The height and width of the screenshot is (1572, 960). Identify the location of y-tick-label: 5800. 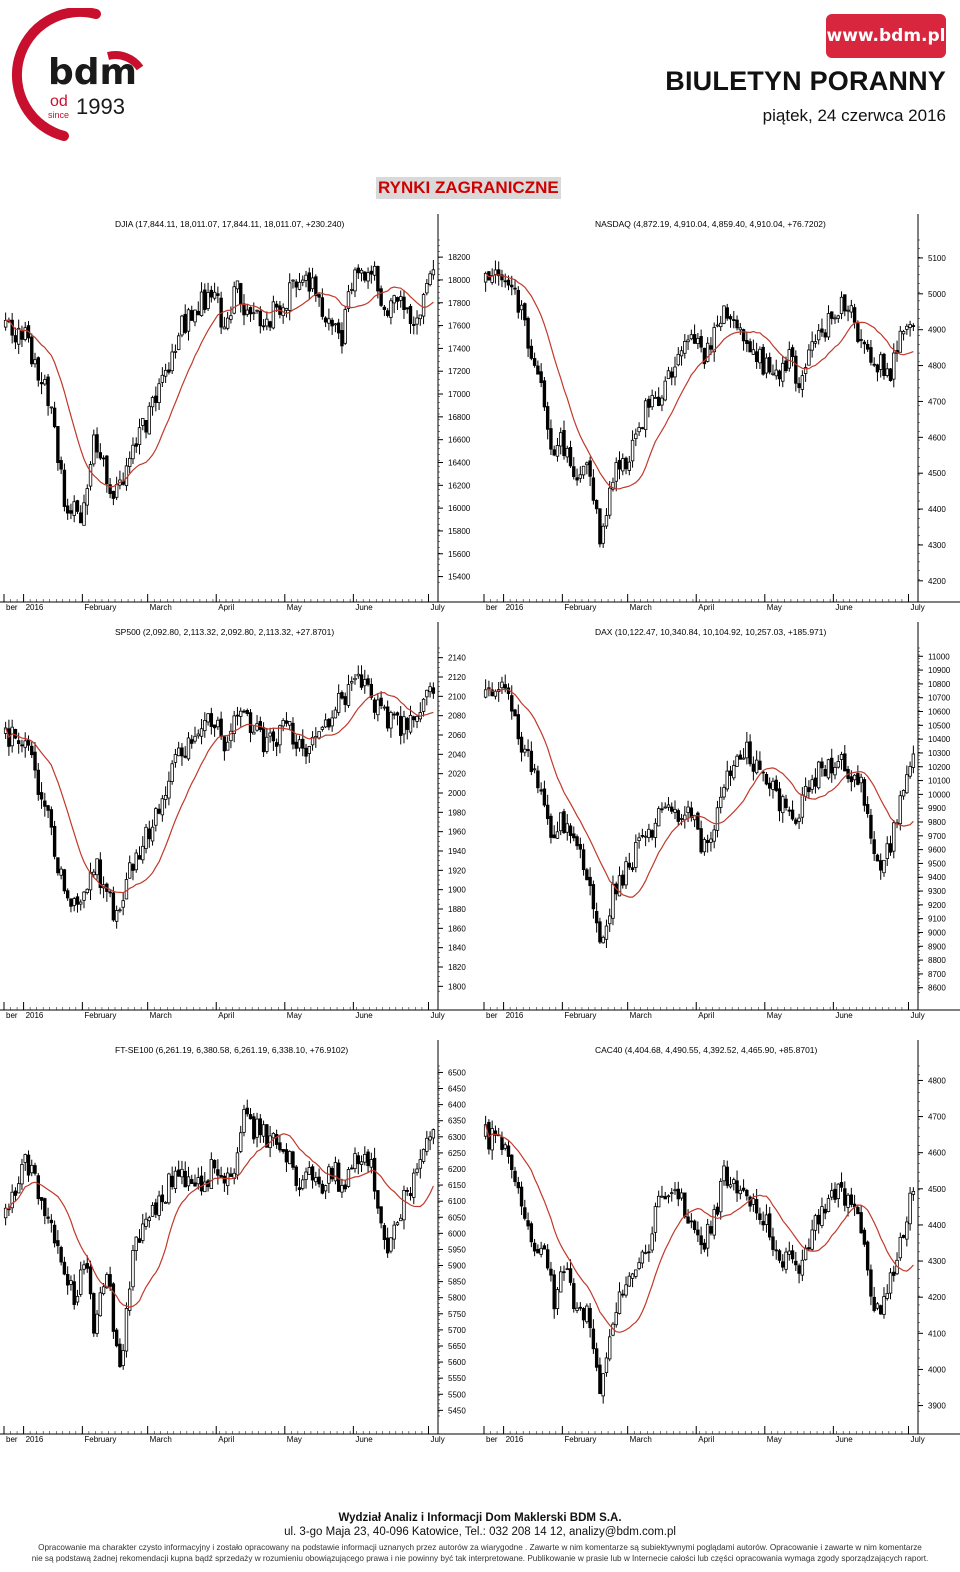
(457, 1298).